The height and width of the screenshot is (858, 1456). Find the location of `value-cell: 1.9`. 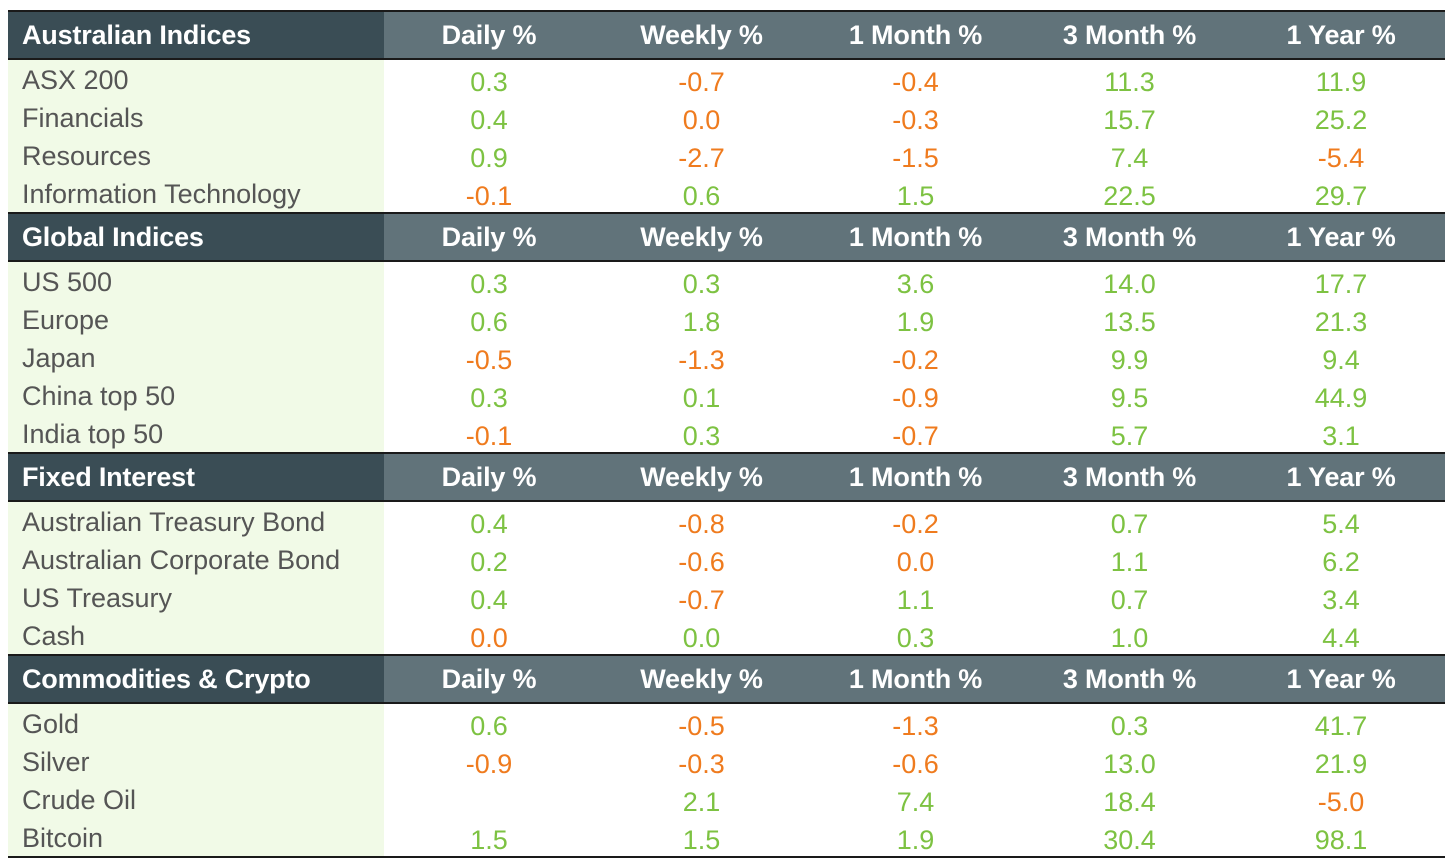

value-cell: 1.9 is located at coordinates (915, 840).